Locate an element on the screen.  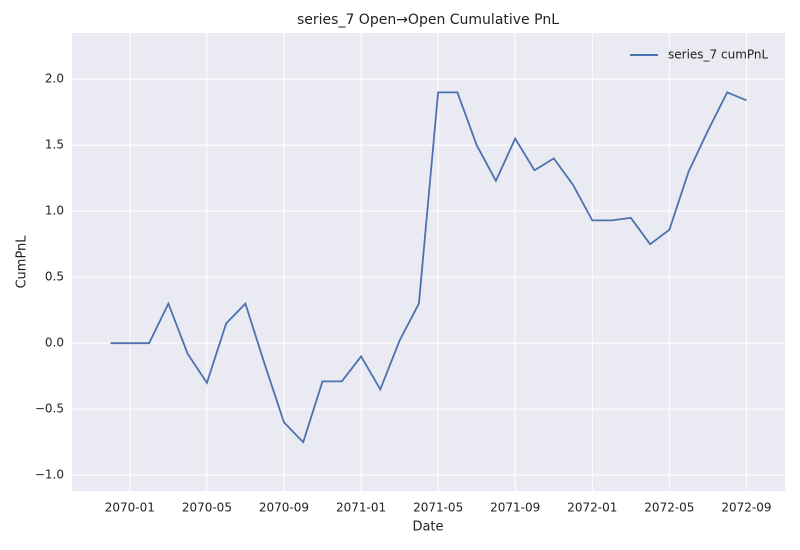
y-tick-label: 0.0 is located at coordinates (54, 343).